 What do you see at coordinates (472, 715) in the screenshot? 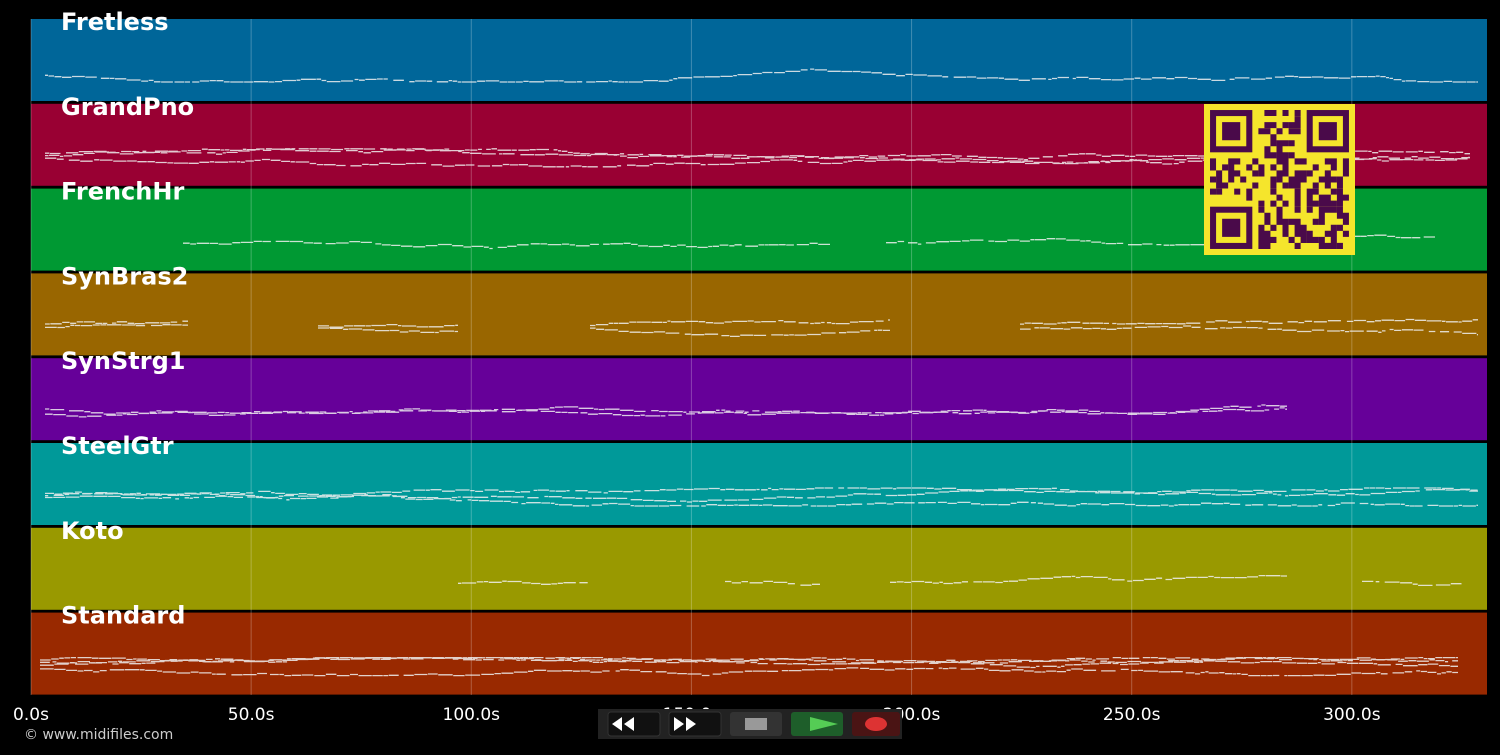
I see `x-tick-label: 100.0s` at bounding box center [472, 715].